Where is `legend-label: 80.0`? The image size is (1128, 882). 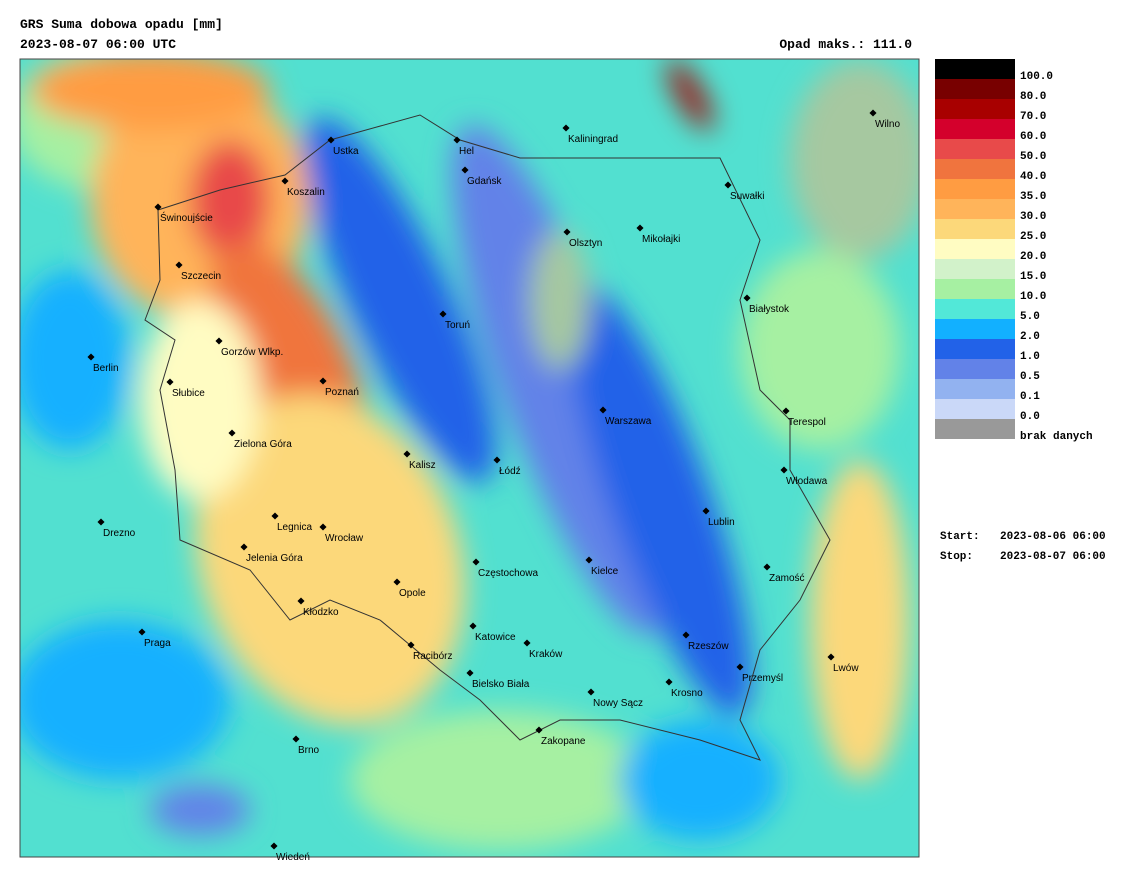 legend-label: 80.0 is located at coordinates (1033, 97).